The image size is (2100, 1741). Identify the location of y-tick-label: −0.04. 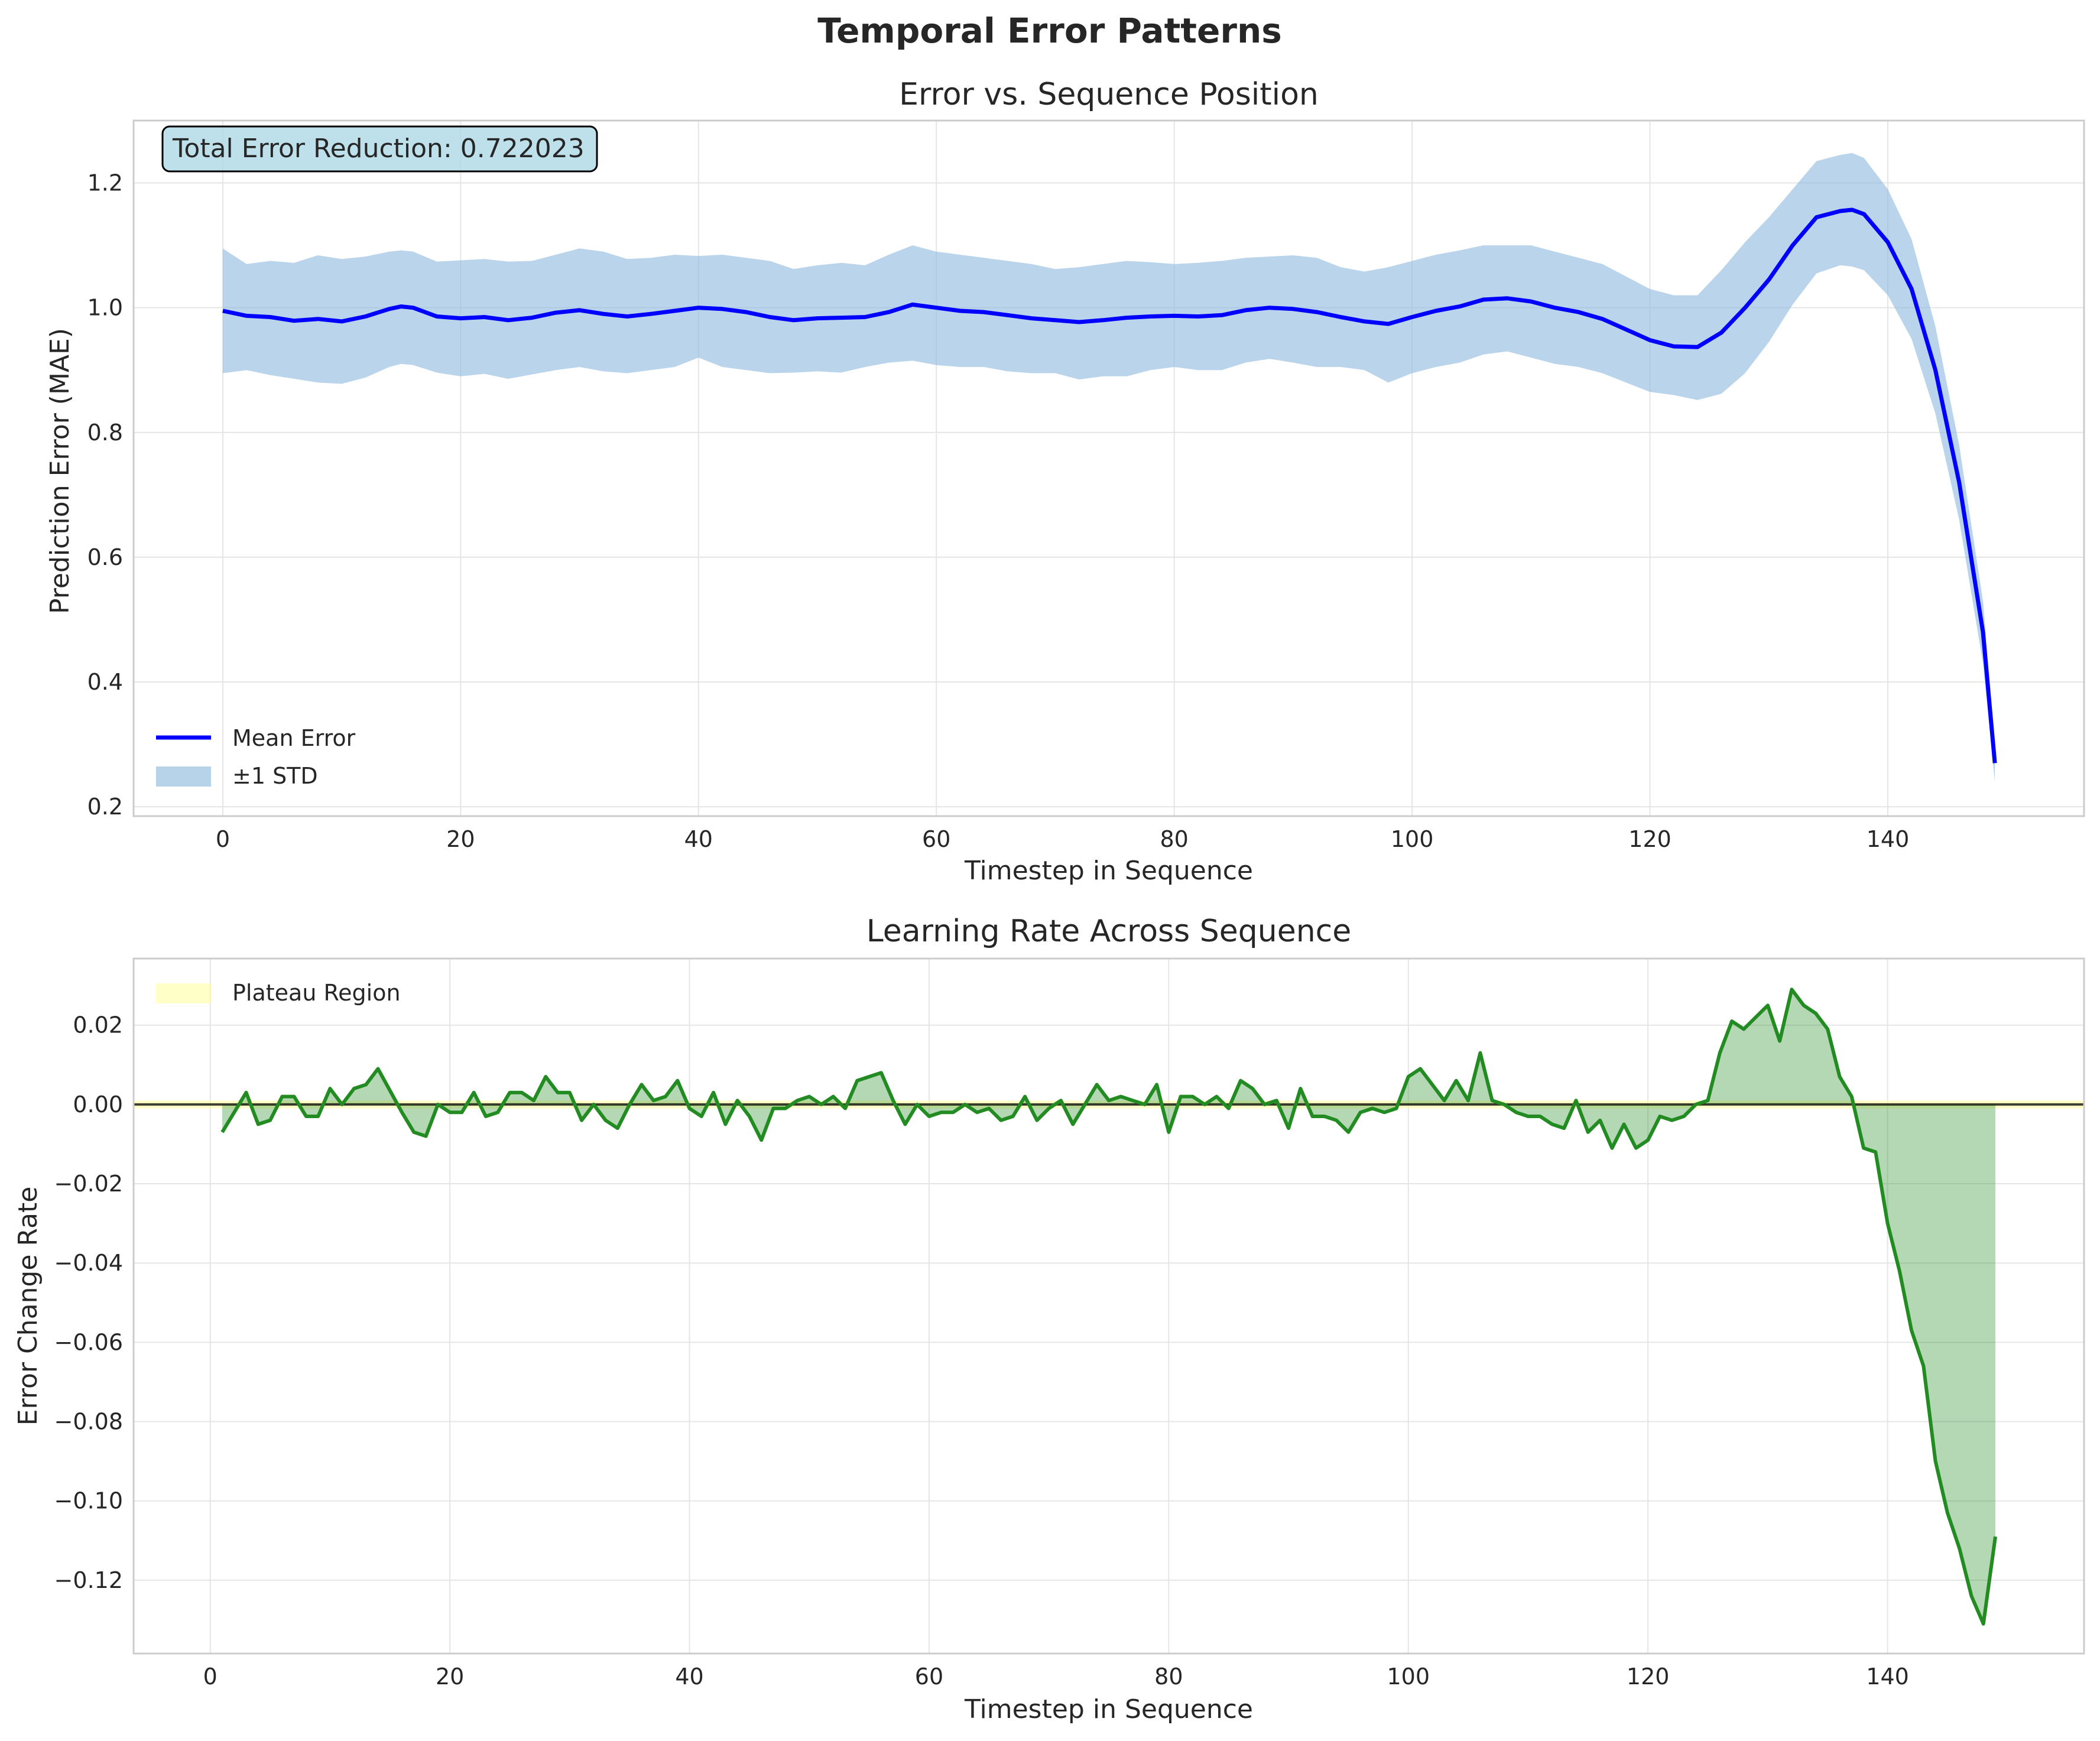
(88, 1263).